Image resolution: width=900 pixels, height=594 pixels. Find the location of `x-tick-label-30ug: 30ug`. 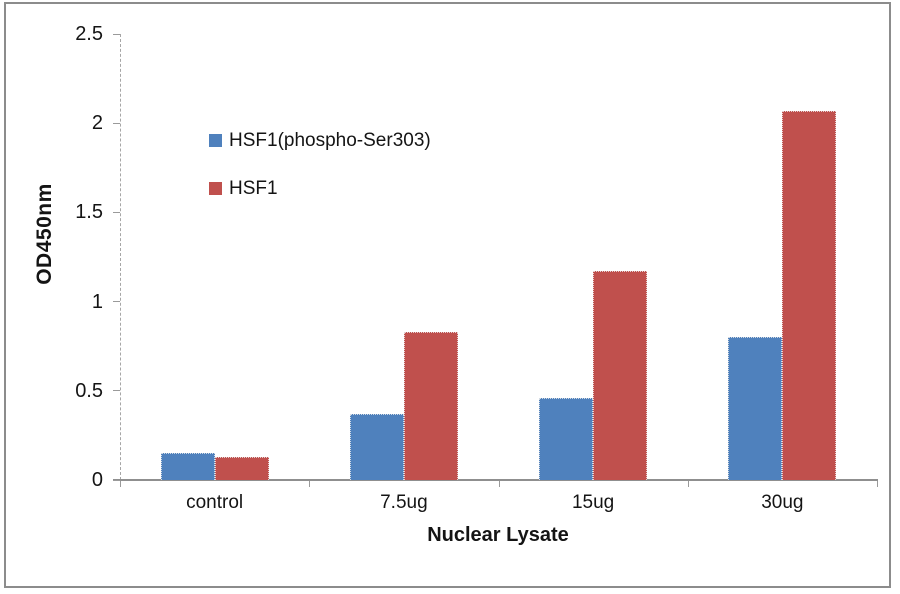

x-tick-label-30ug: 30ug is located at coordinates (782, 502).